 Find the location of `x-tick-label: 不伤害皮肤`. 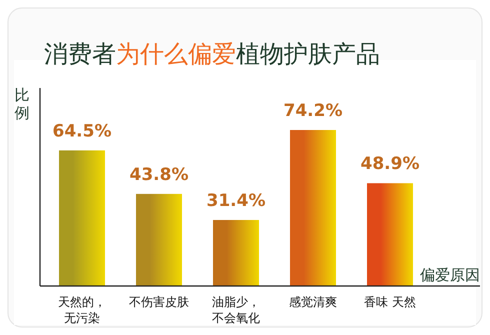

x-tick-label: 不伤害皮肤 is located at coordinates (159, 302).